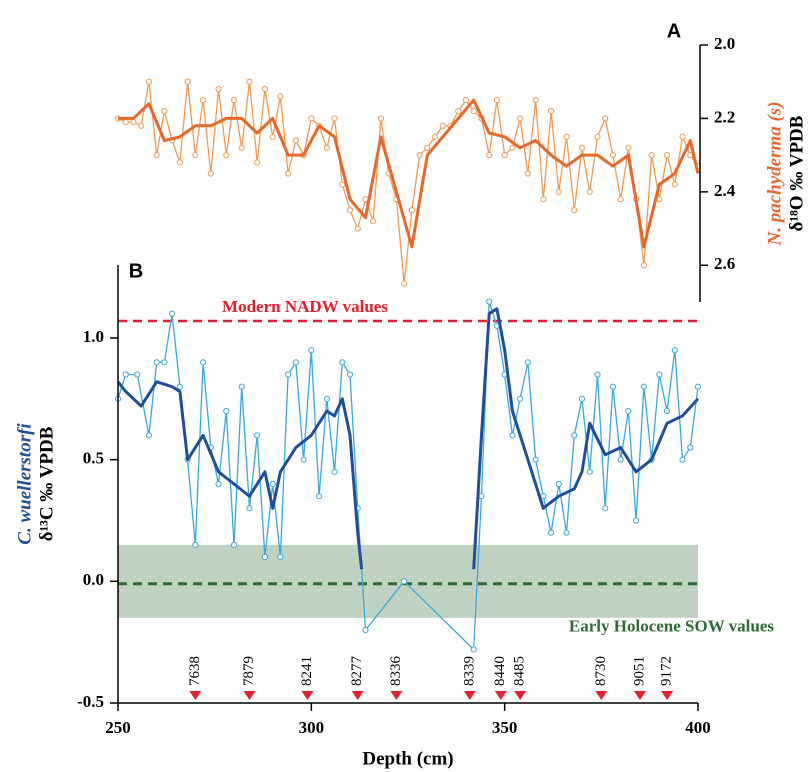 The image size is (812, 772). Describe the element at coordinates (601, 671) in the screenshot. I see `age-label: 8730` at that location.